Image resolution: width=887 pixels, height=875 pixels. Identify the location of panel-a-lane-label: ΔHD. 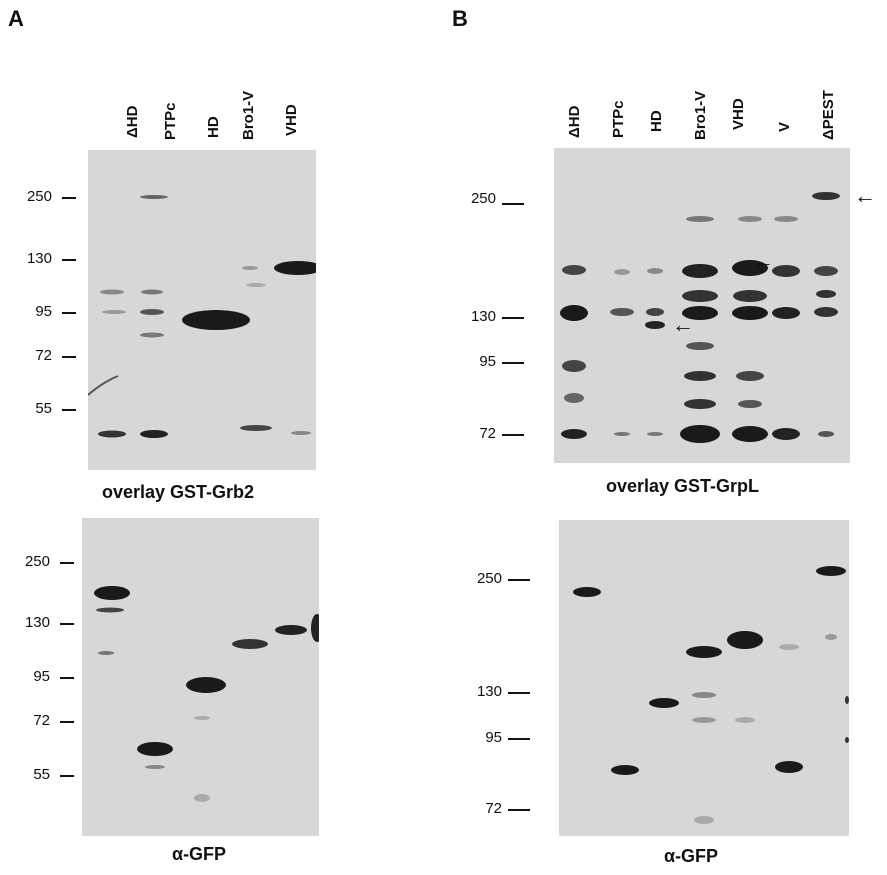
(132, 121).